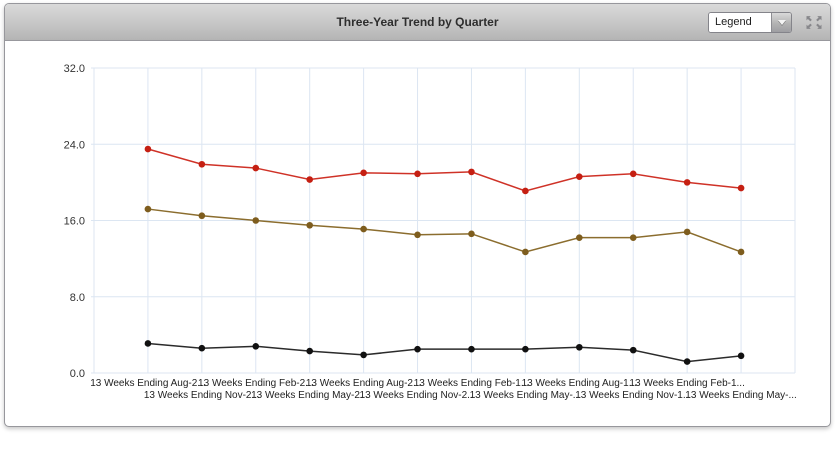  Describe the element at coordinates (74, 69) in the screenshot. I see `y-axis-tick-label: 32.0` at that location.